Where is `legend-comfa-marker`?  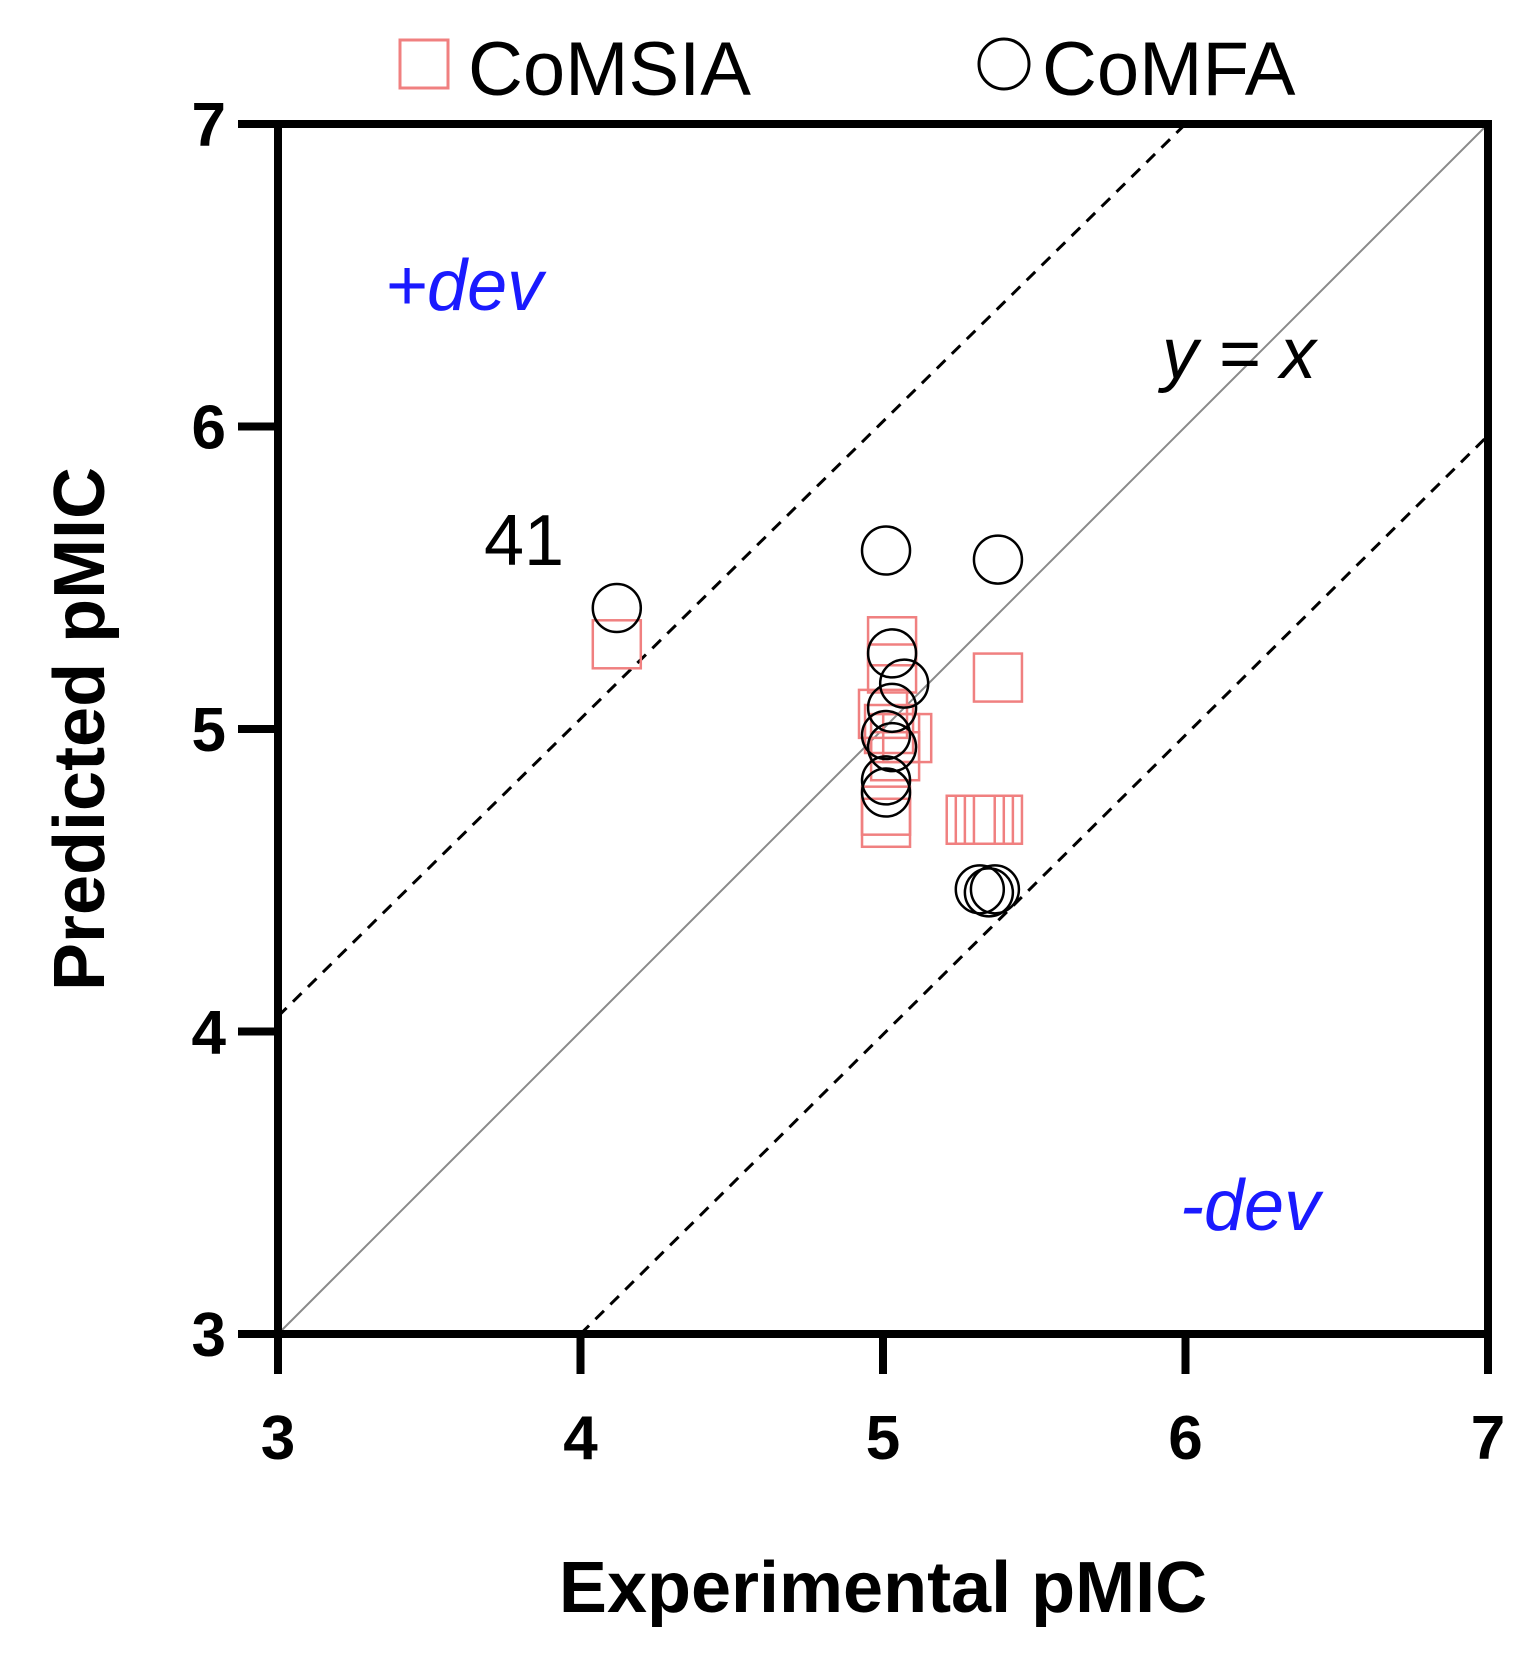
legend-comfa-marker is located at coordinates (1004, 64).